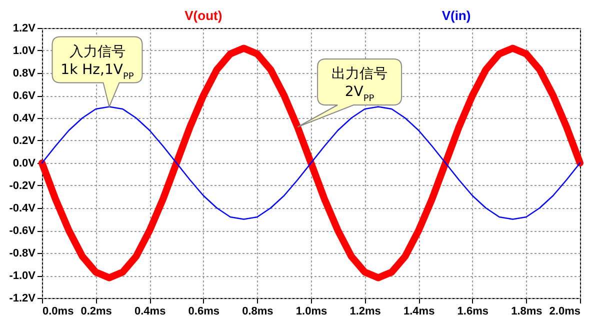 The image size is (600, 334). Describe the element at coordinates (312, 312) in the screenshot. I see `x-tick-label: 1.0ms` at that location.